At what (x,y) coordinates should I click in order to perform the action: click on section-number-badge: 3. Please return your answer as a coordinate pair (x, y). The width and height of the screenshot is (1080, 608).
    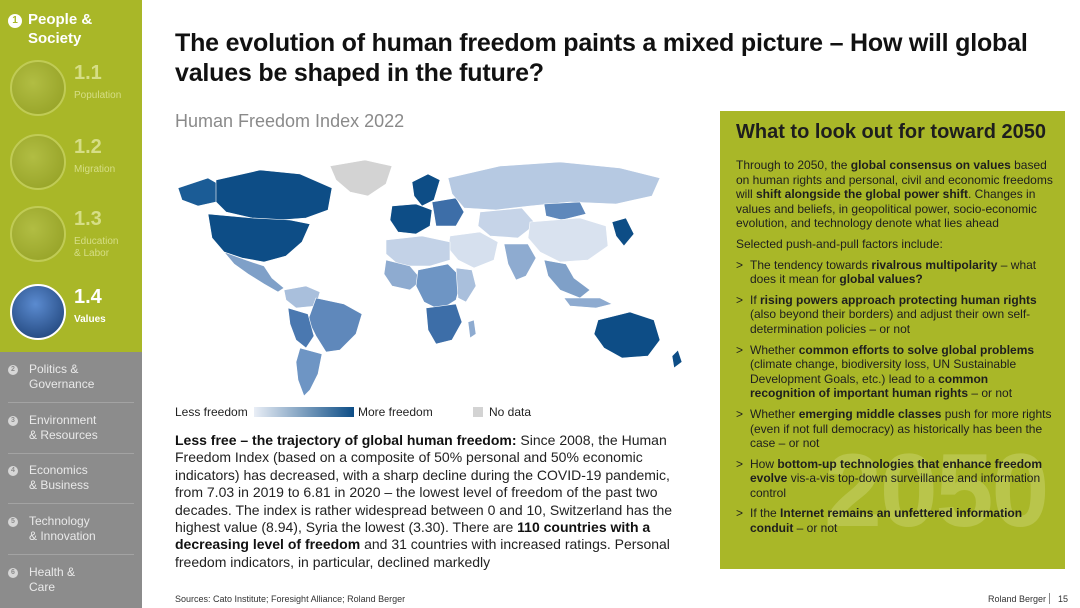
    Looking at the image, I should click on (13, 421).